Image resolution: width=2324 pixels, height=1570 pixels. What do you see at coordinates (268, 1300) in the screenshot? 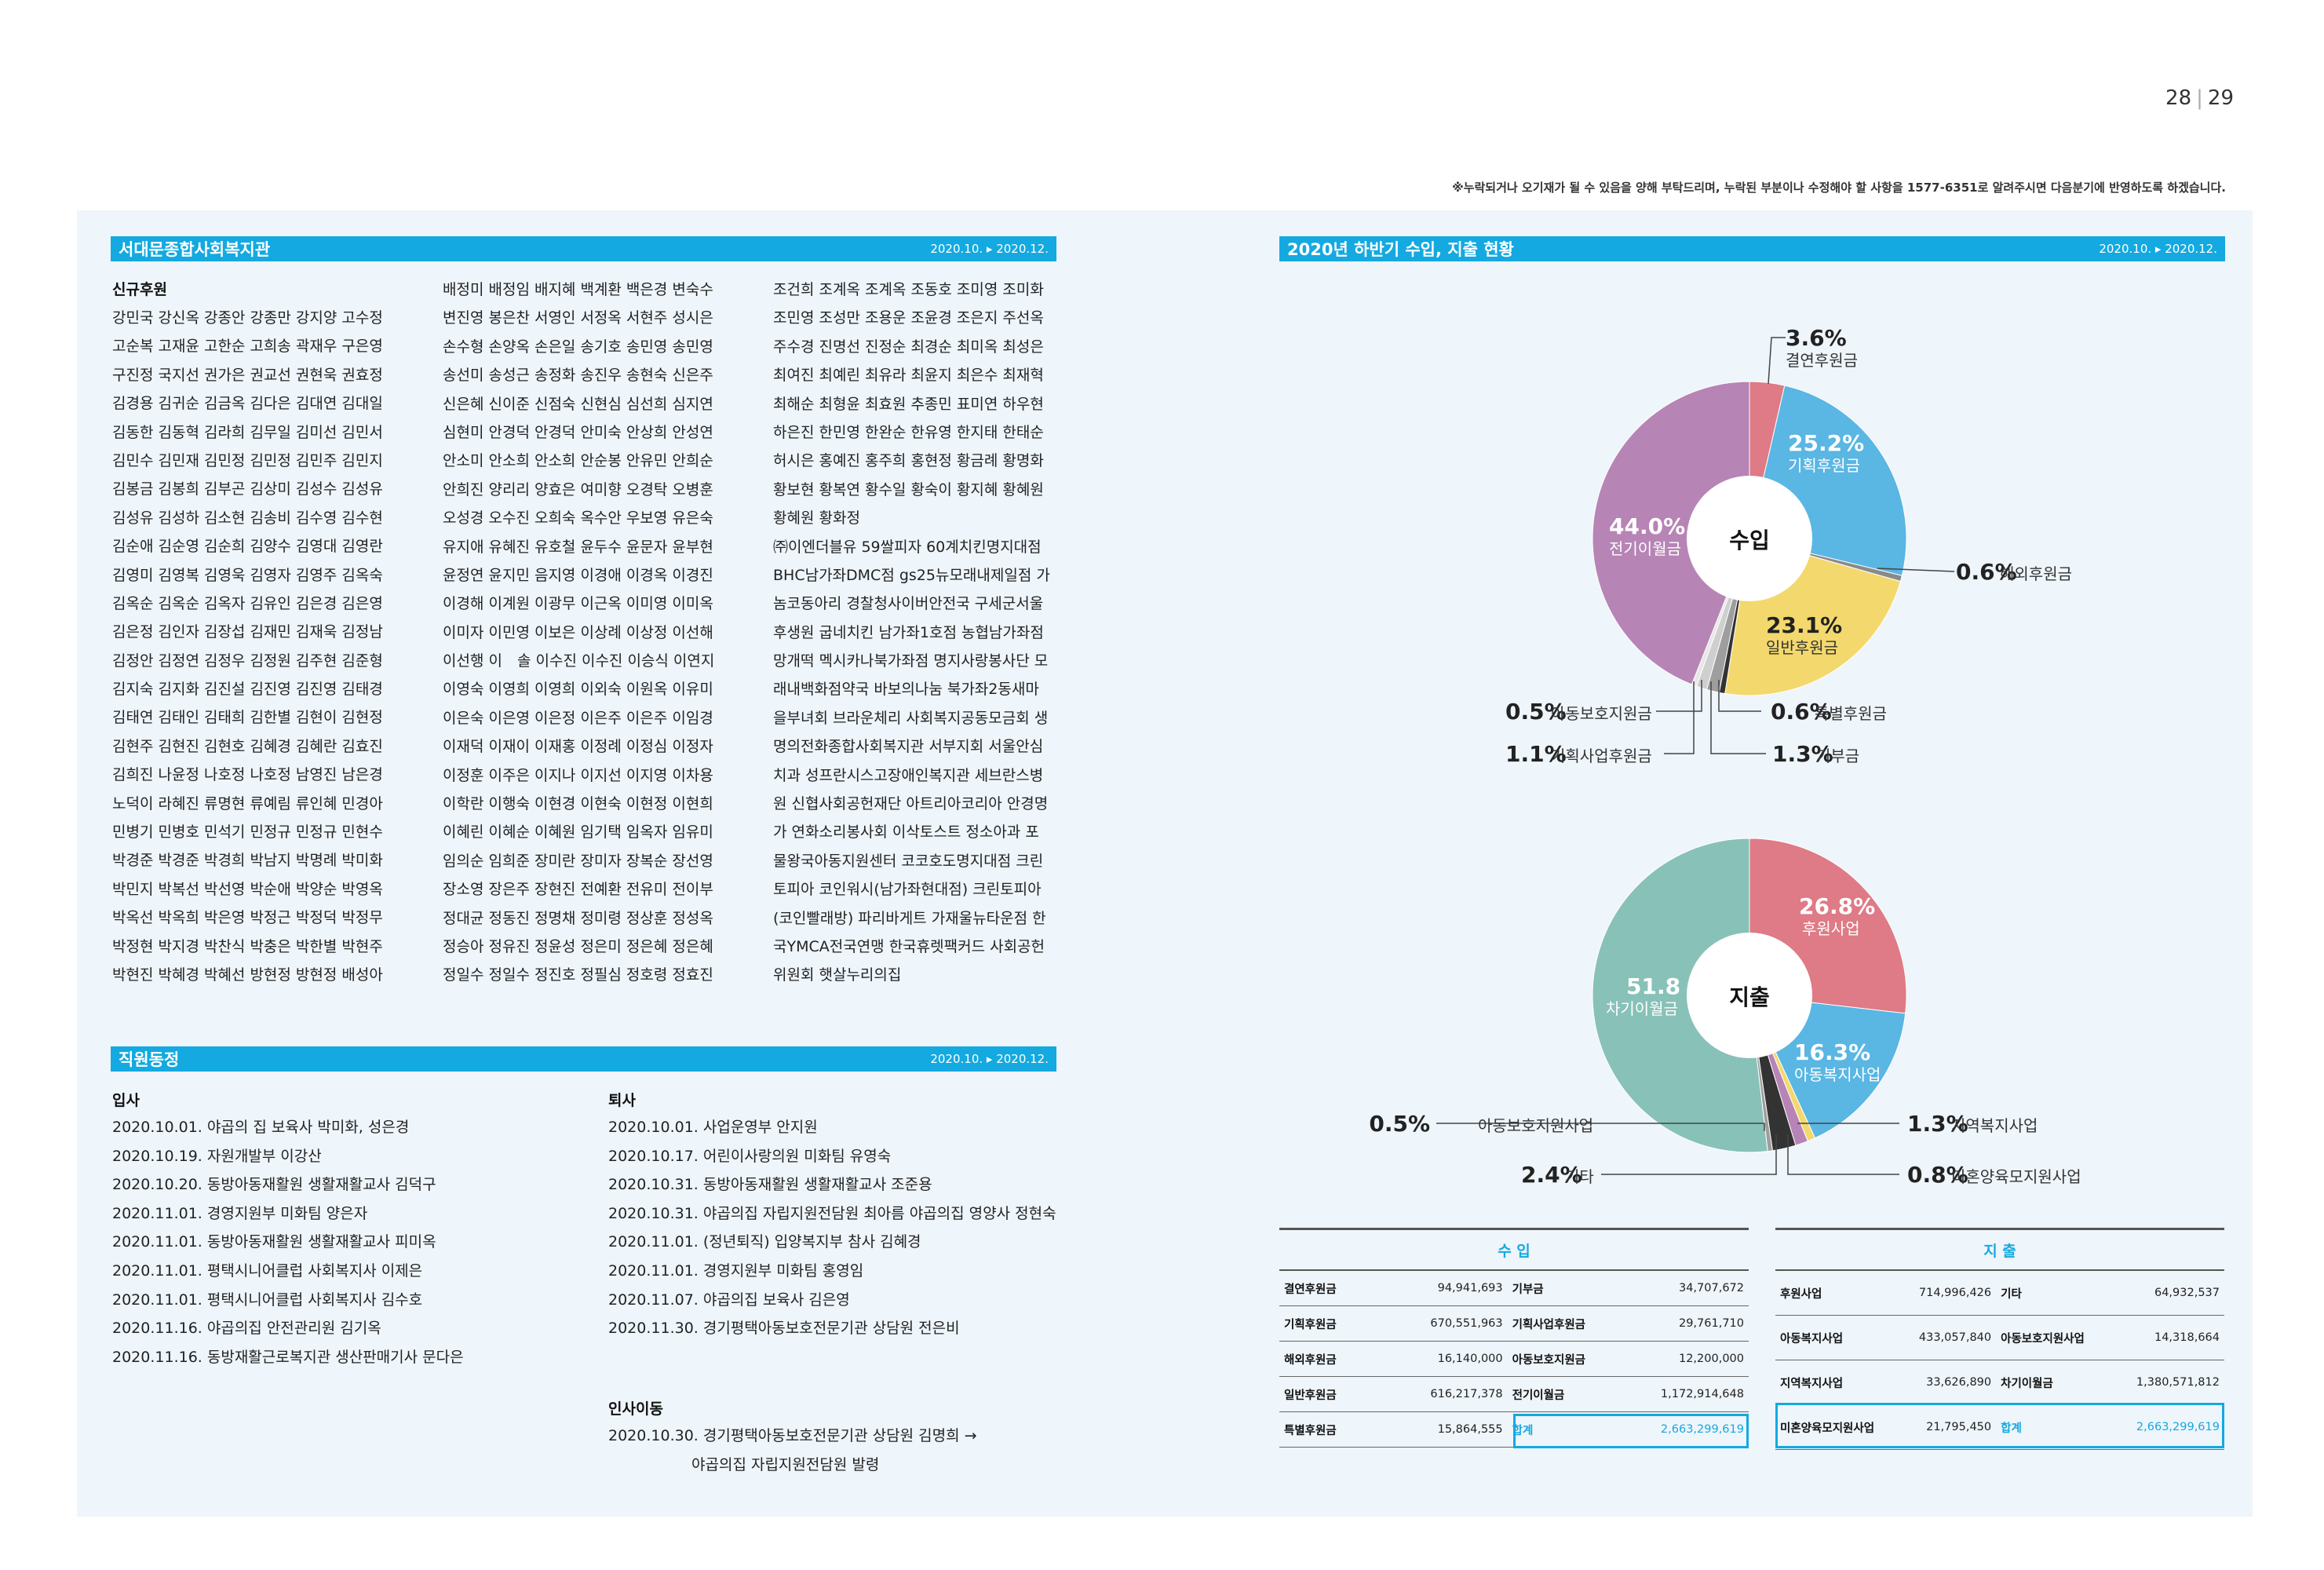
I see `join-item: 2020.11.01. 평택시니어클럽 사회복지사 김수호` at bounding box center [268, 1300].